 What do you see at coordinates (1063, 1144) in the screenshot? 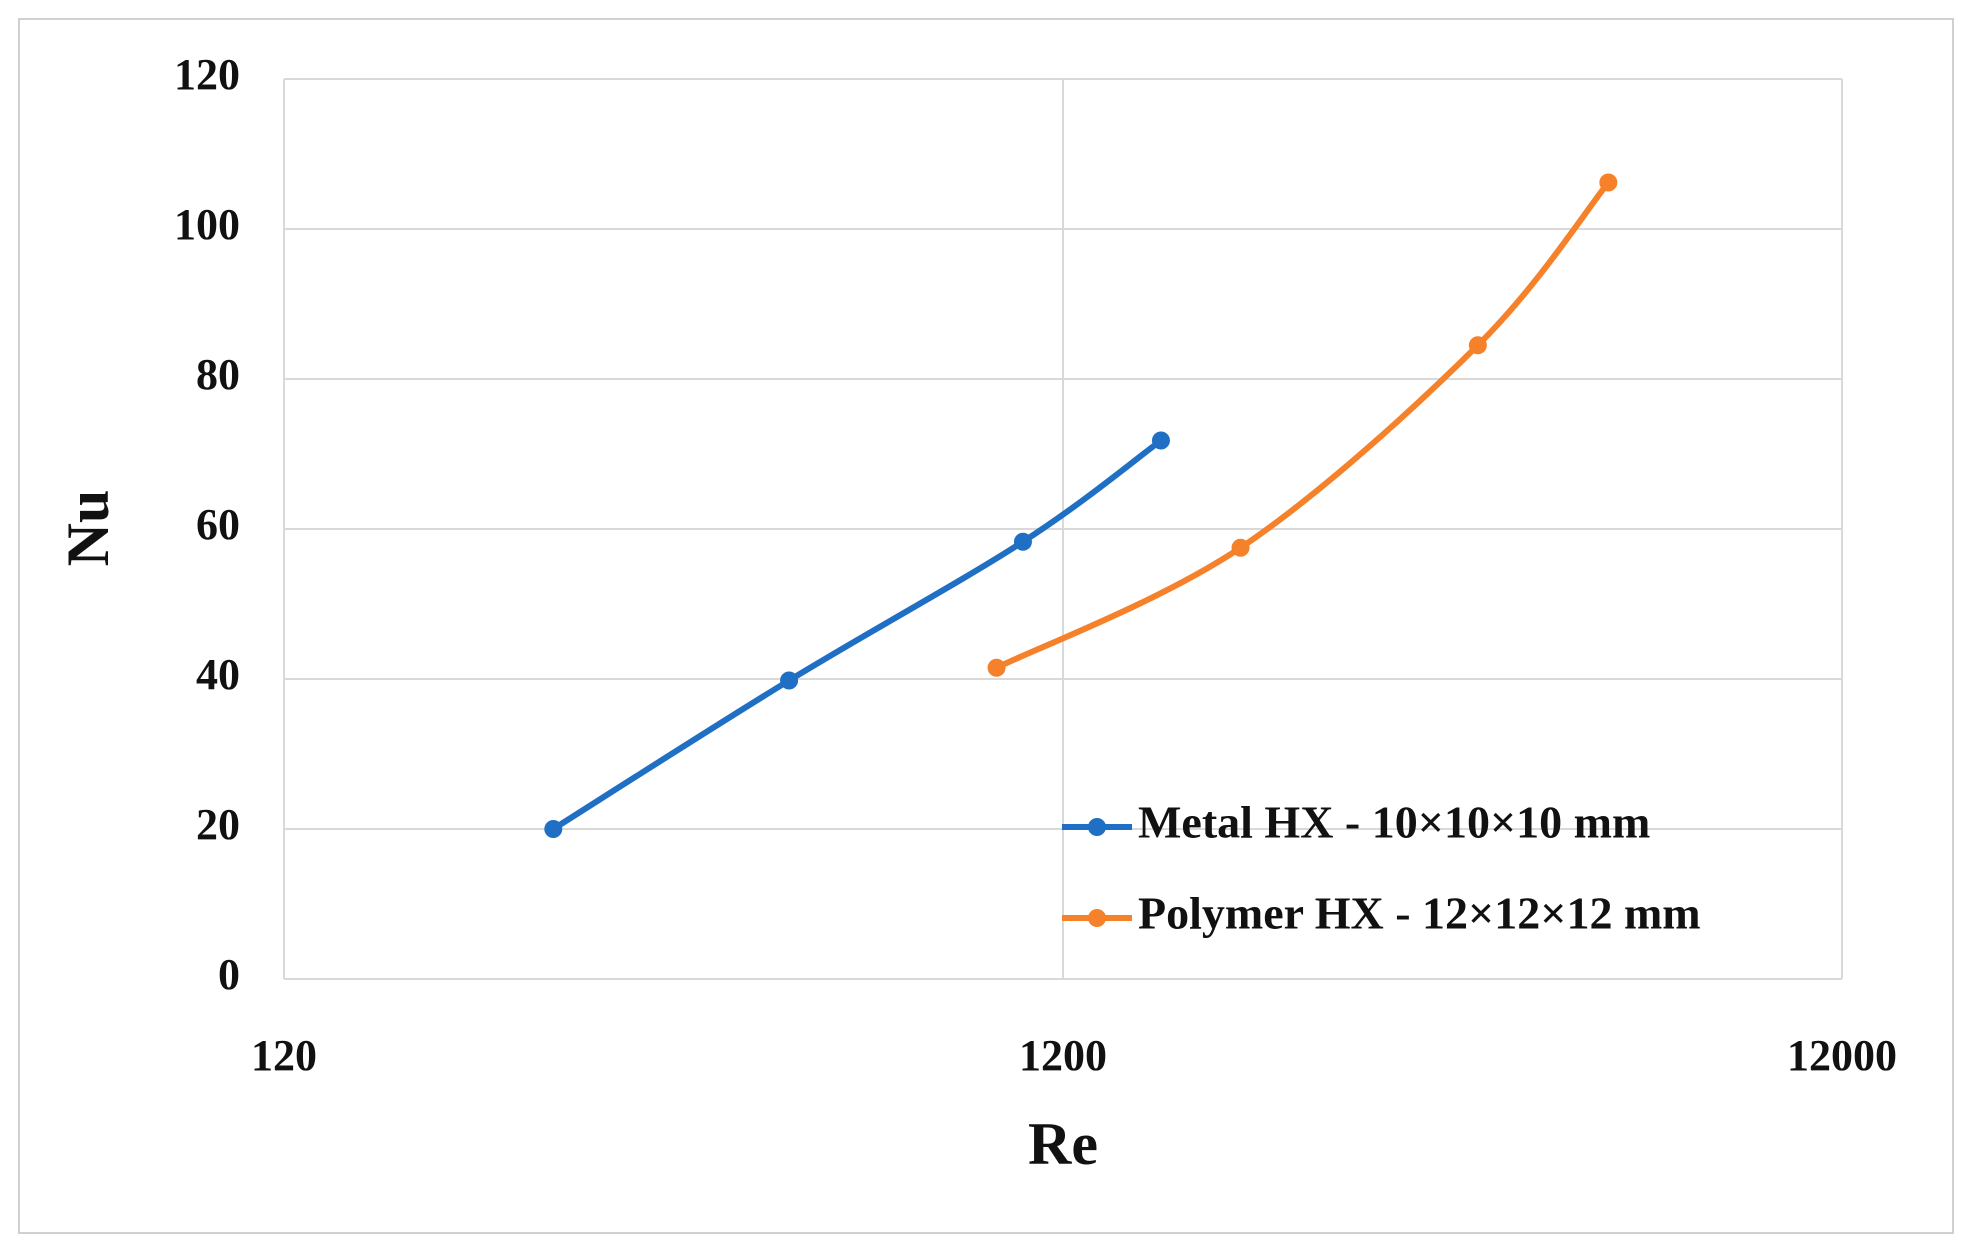
I see `x-axis-title: Re` at bounding box center [1063, 1144].